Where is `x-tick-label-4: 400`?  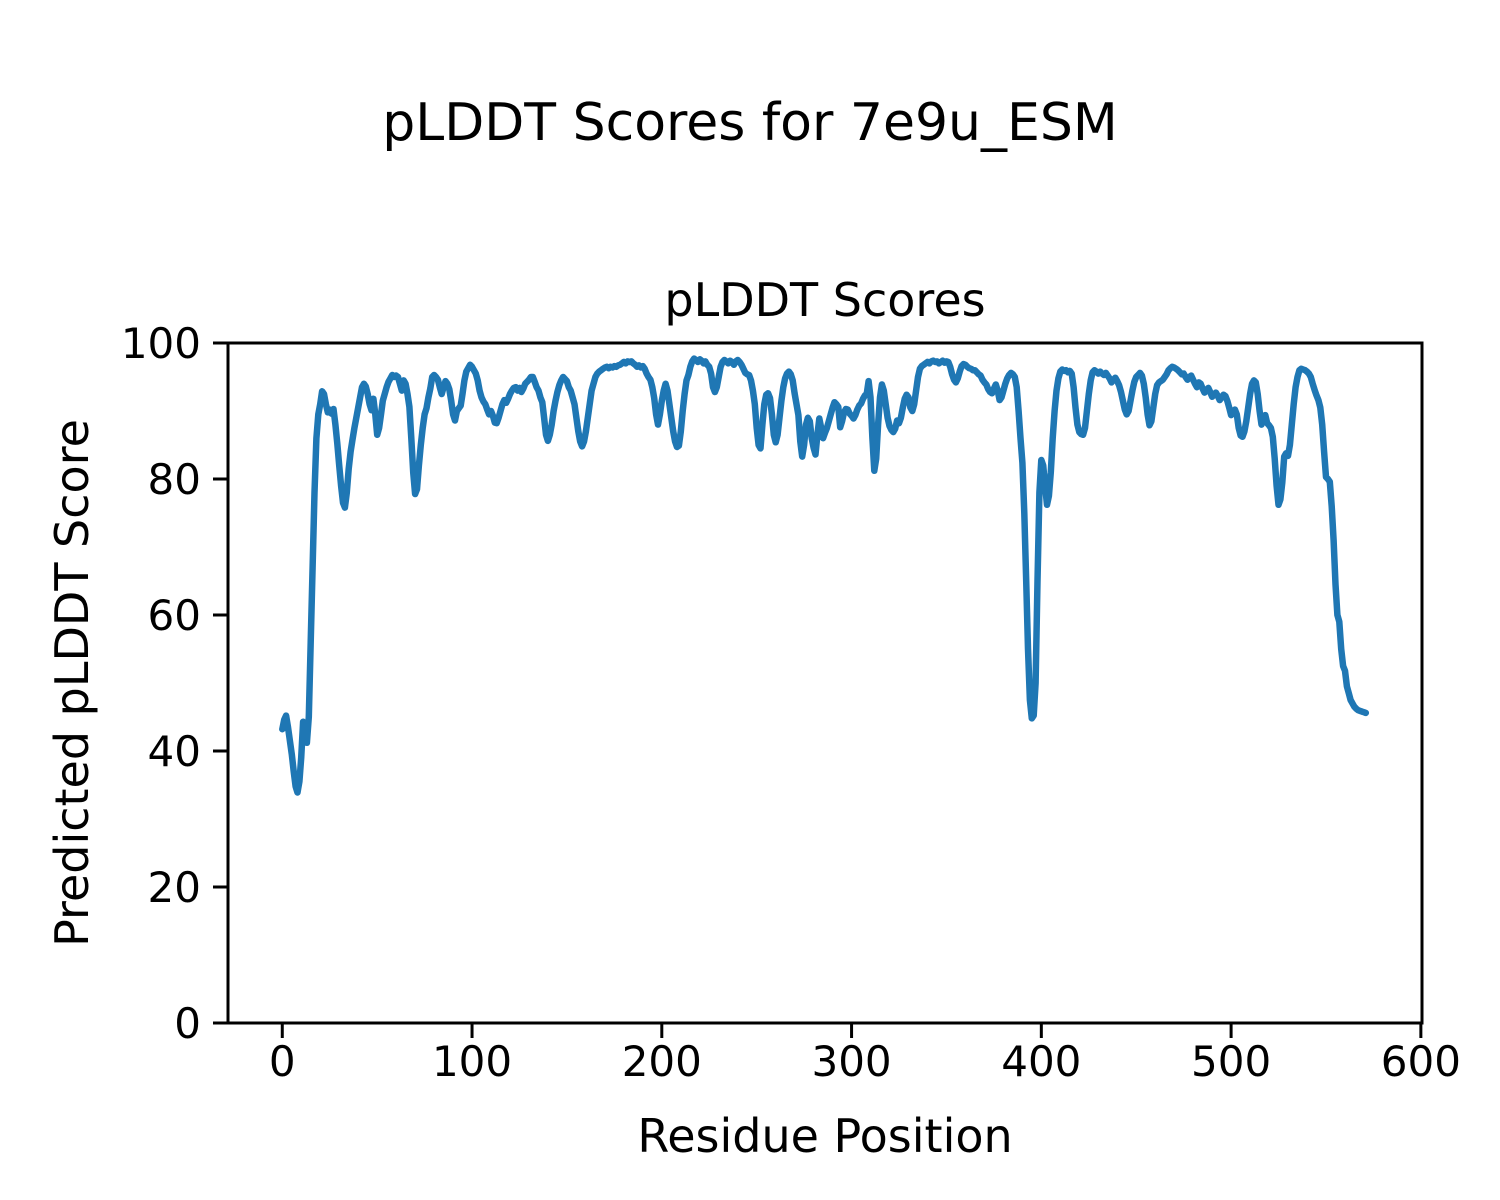 x-tick-label-4: 400 is located at coordinates (1041, 1061).